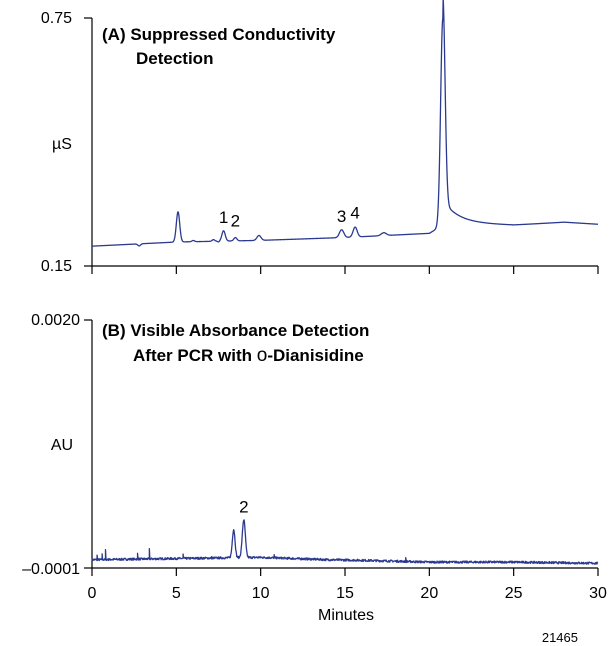 This screenshot has height=646, width=612. Describe the element at coordinates (598, 593) in the screenshot. I see `x-tick-label: 30` at that location.